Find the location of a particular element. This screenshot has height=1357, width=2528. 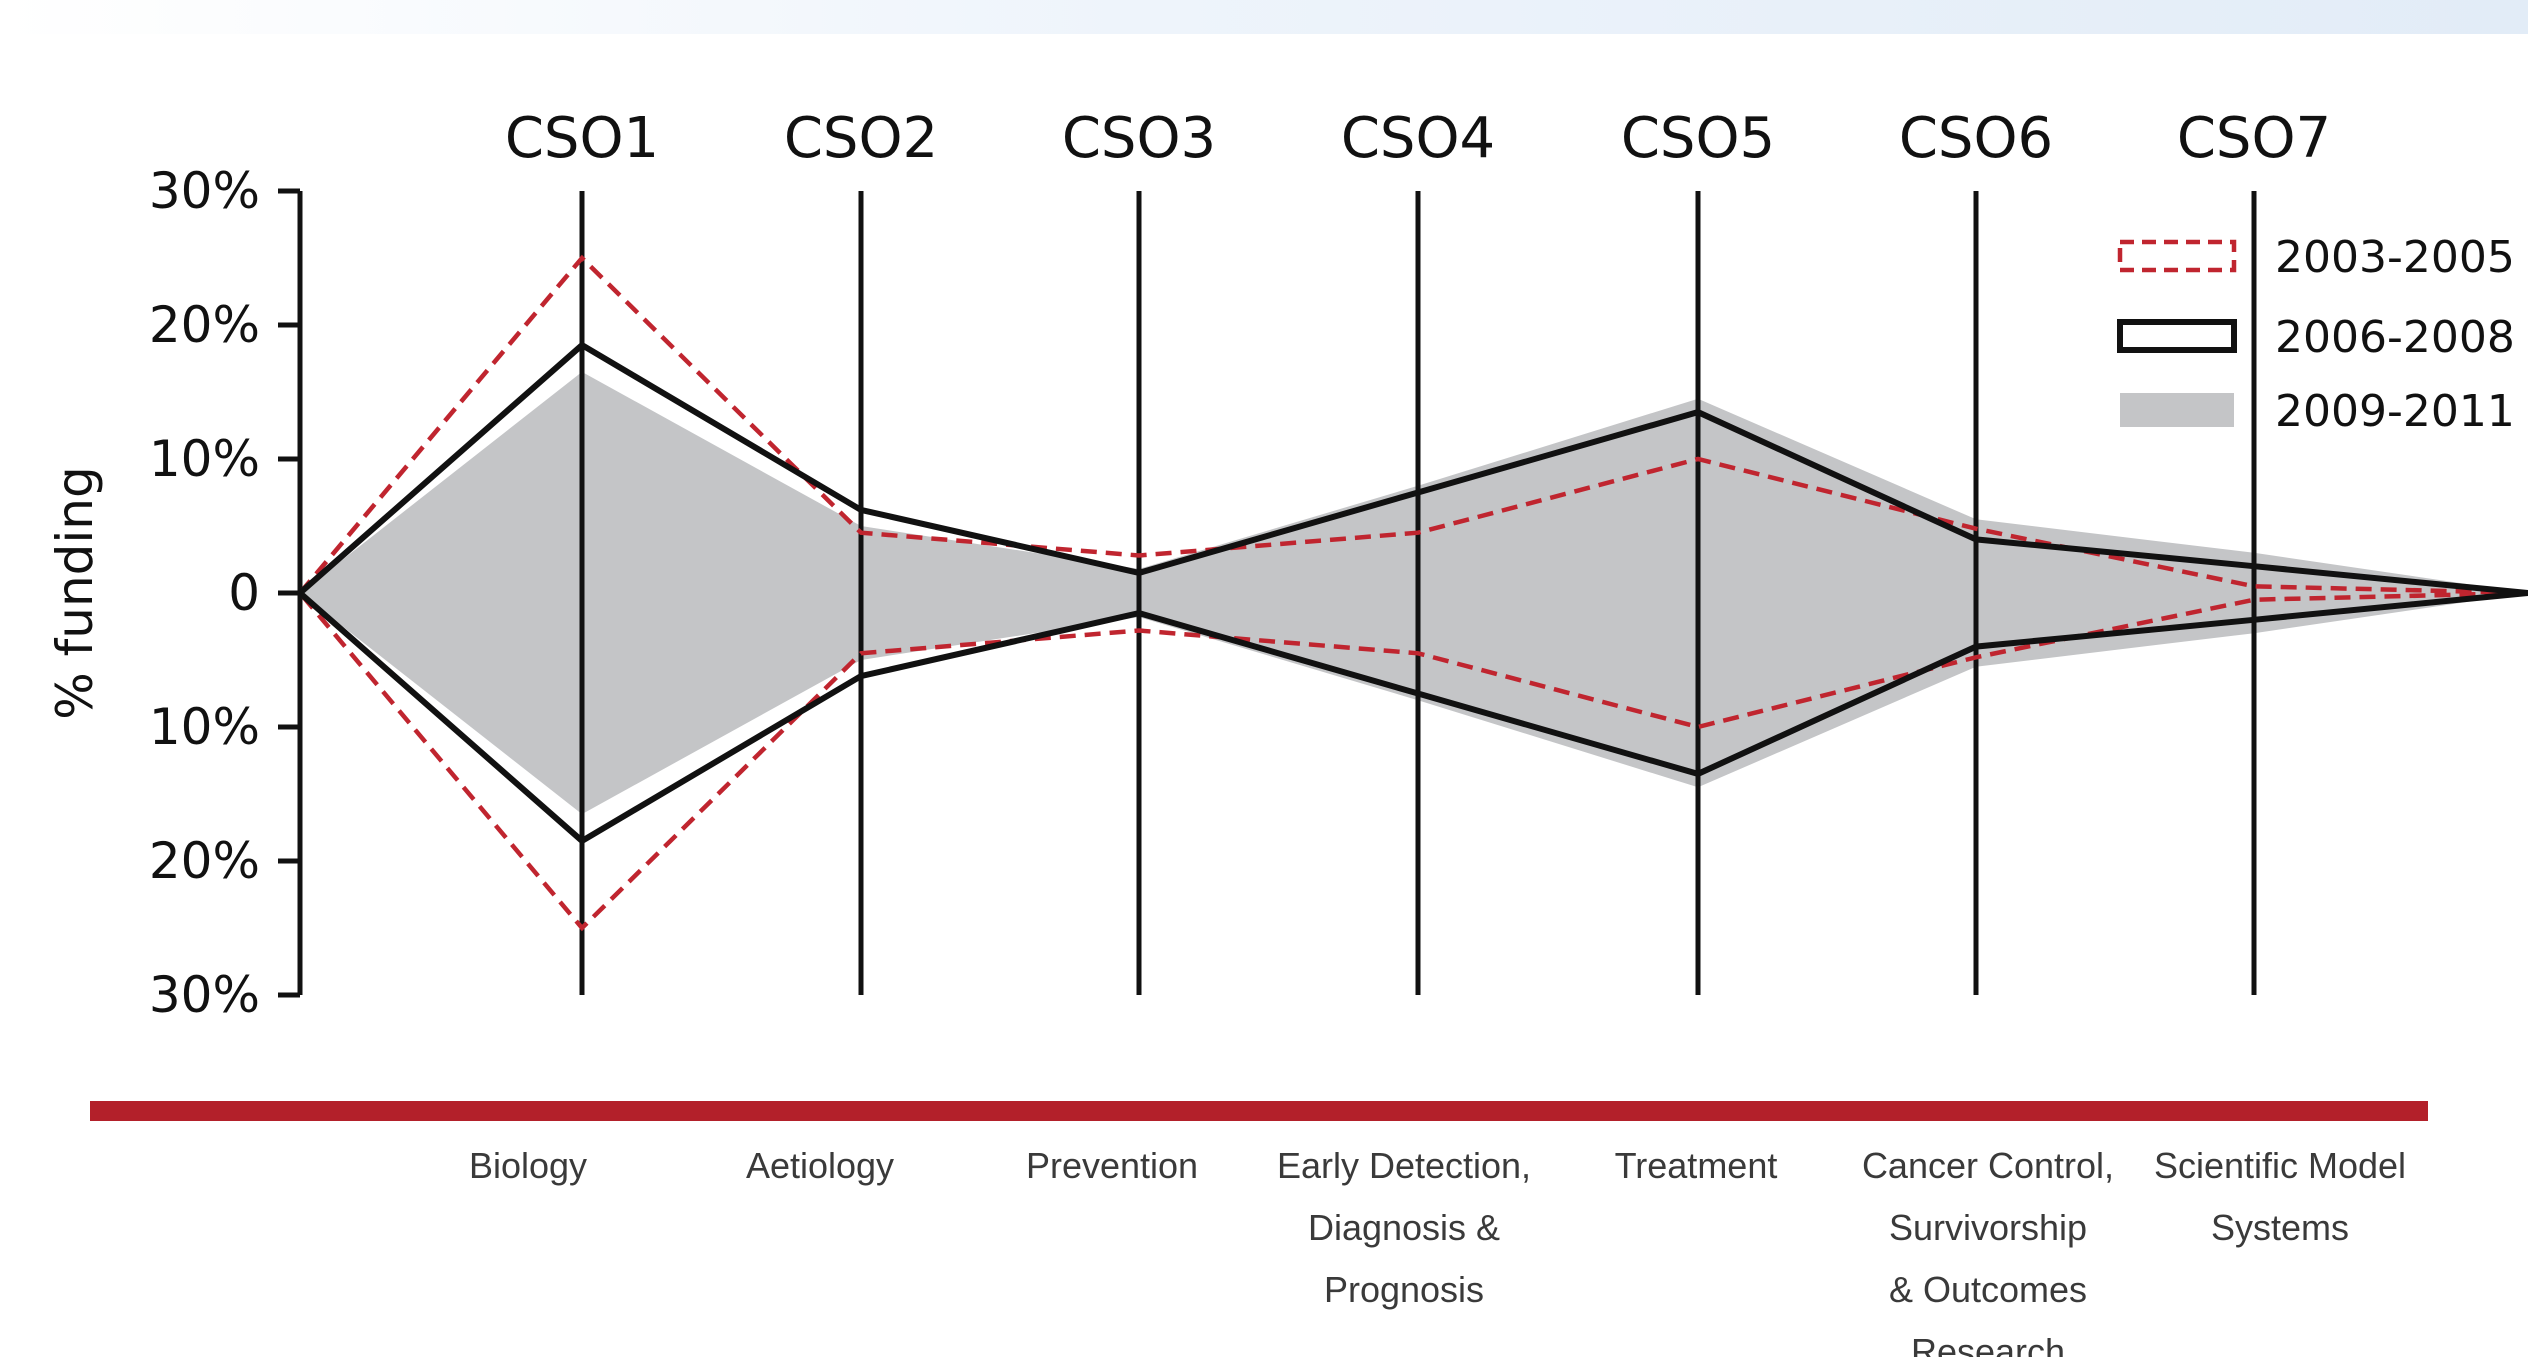

legend-swatch-2003-2005 is located at coordinates (2177, 256).